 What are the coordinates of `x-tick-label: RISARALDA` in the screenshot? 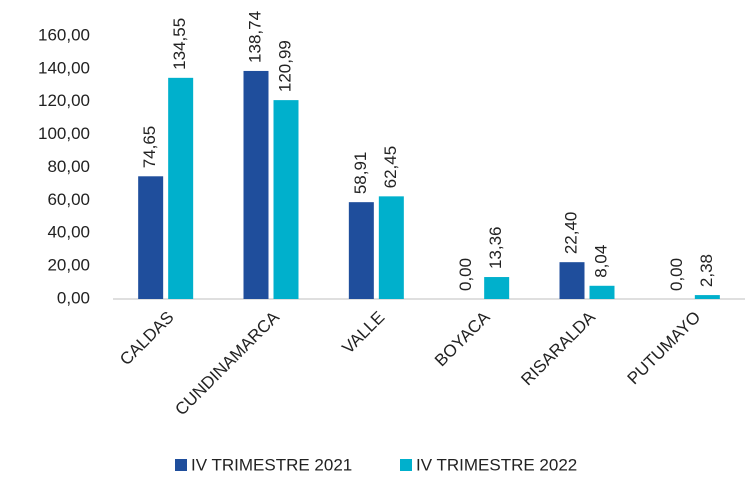 It's located at (558, 348).